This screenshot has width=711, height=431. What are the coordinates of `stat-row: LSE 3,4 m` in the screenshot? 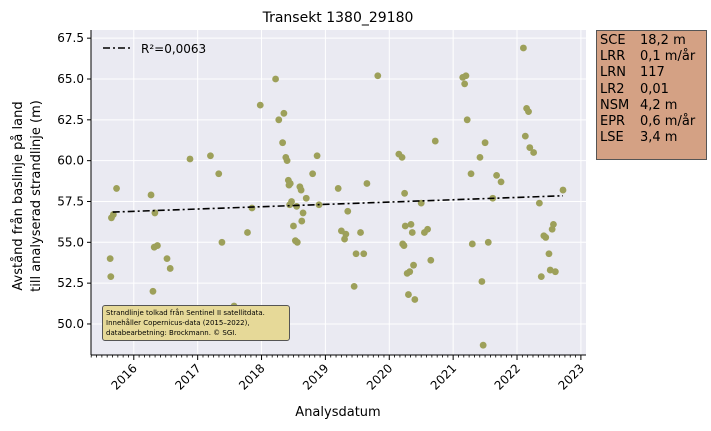 It's located at (653, 138).